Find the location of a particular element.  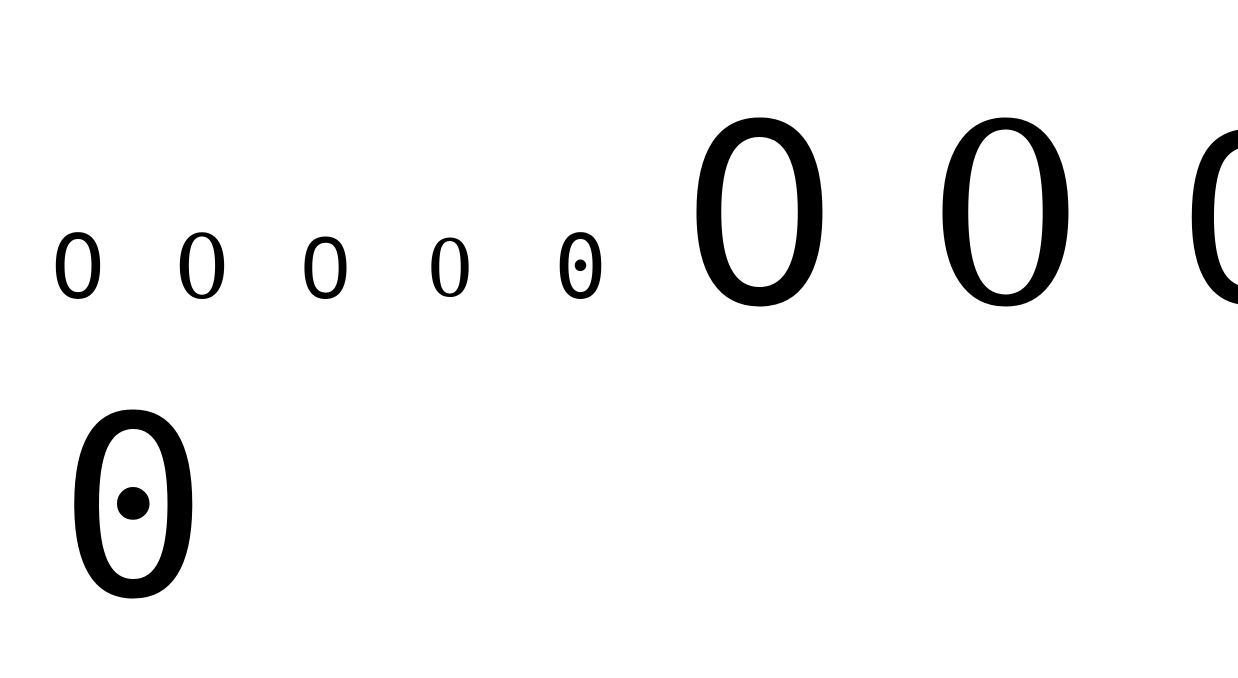

zero-glyph-small-5: 0 is located at coordinates (580, 267).